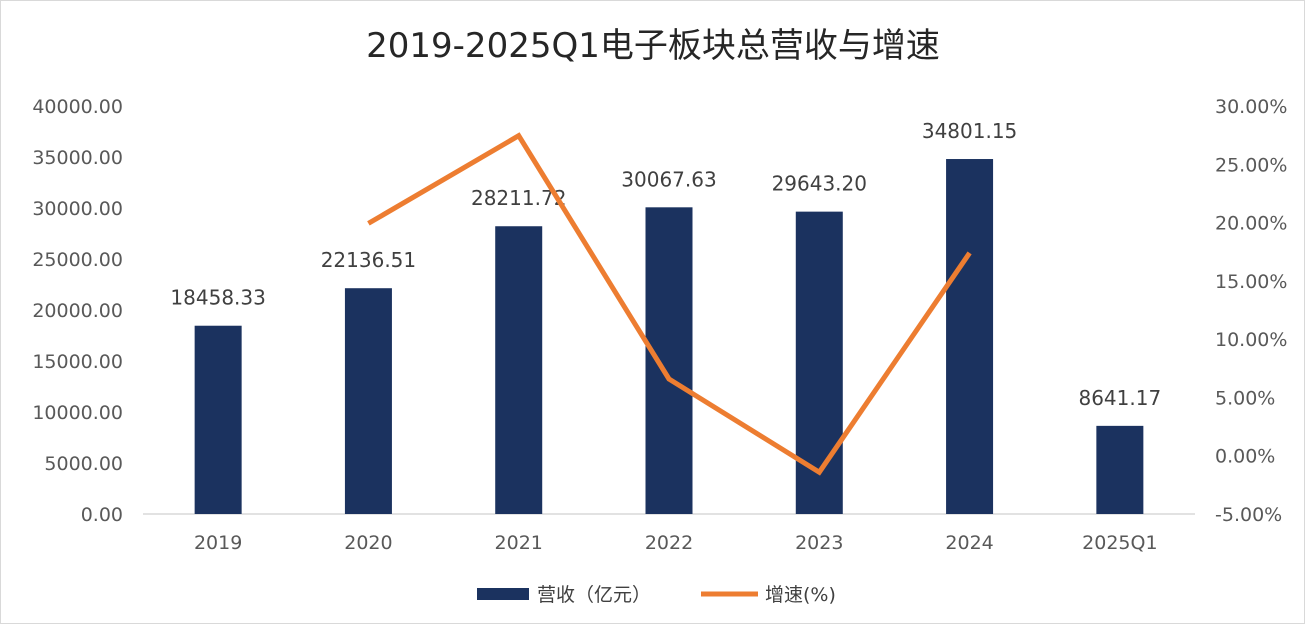 Image resolution: width=1305 pixels, height=625 pixels. What do you see at coordinates (102, 515) in the screenshot?
I see `left-axis-tick-label: 0.00` at bounding box center [102, 515].